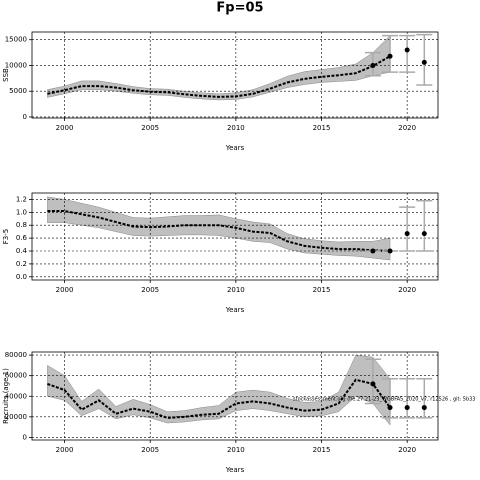  I want to click on figure-title: Fp=05, so click(239, 8).